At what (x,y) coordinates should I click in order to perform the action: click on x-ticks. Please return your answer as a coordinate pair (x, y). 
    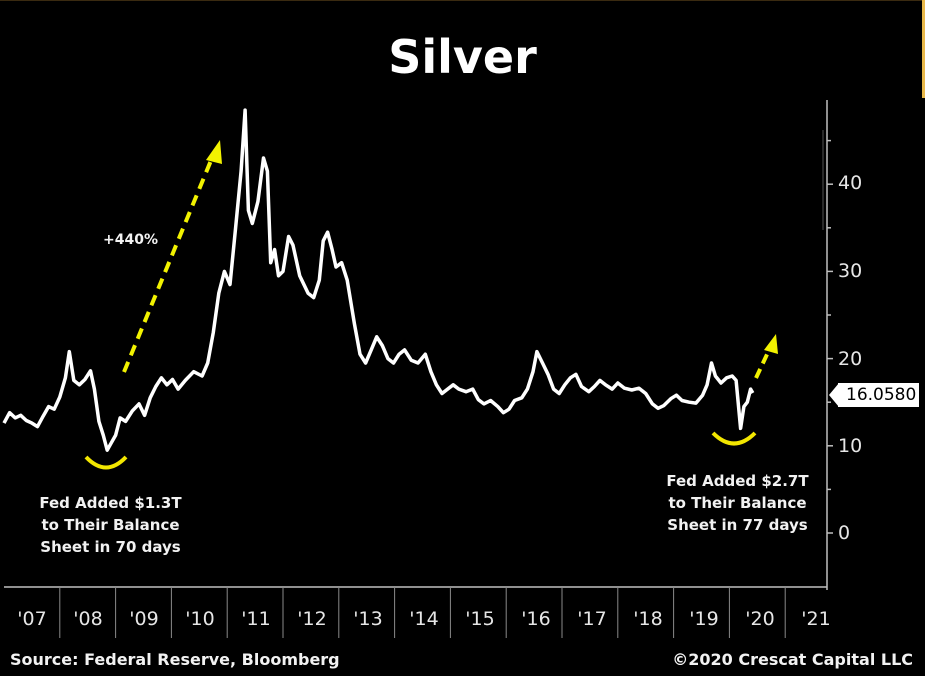
    Looking at the image, I should click on (422, 612).